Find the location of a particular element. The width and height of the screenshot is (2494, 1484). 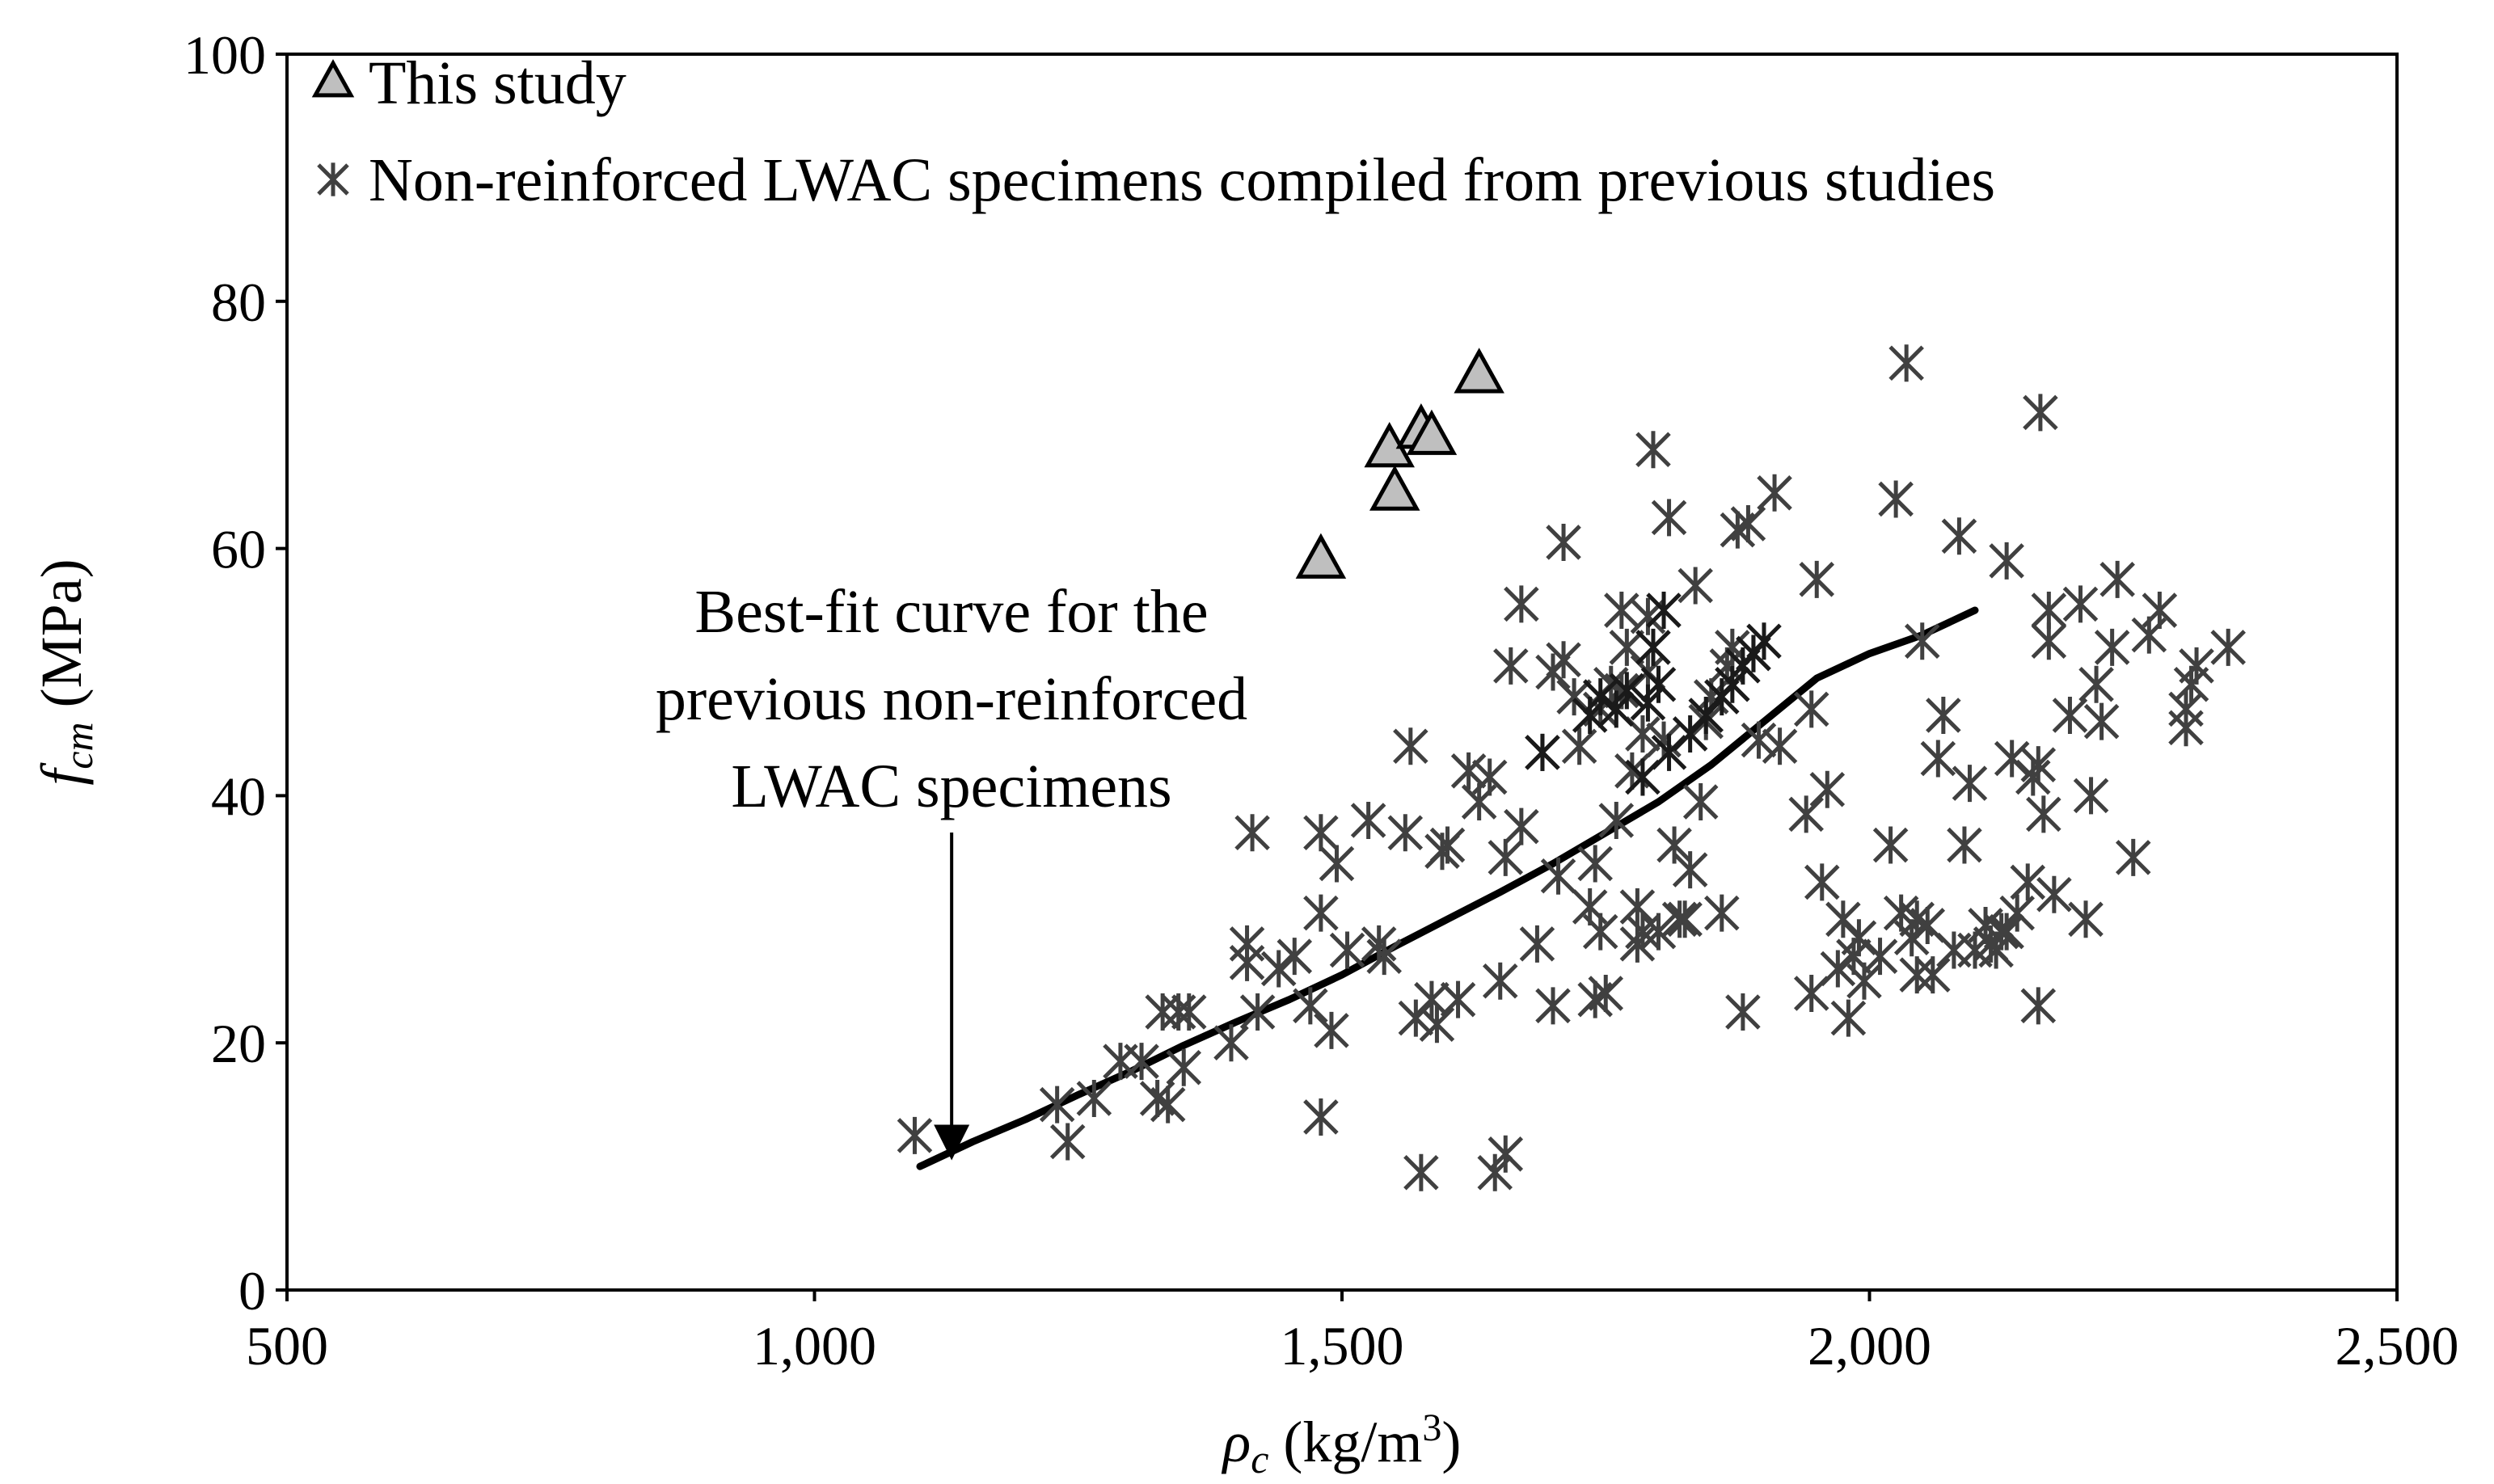

annotation-arrow-head is located at coordinates (952, 1142).